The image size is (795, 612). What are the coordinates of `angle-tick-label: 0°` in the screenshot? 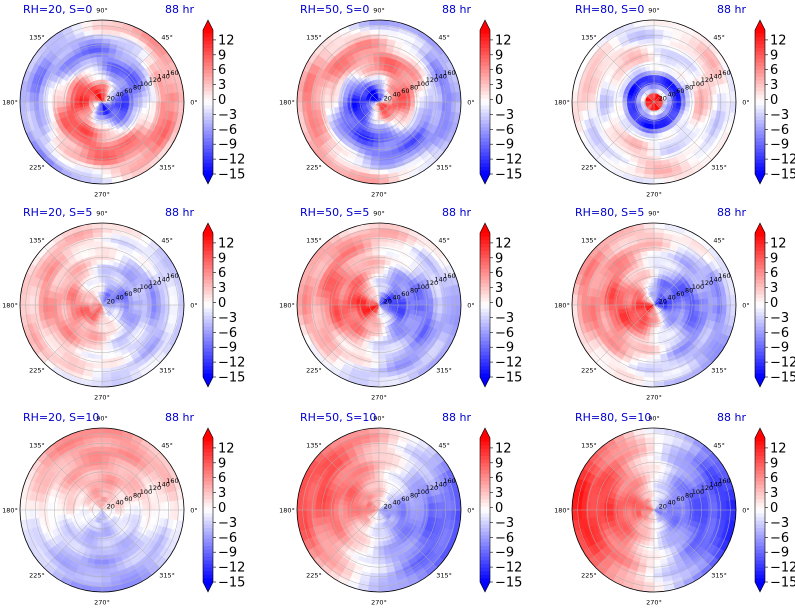 It's located at (470, 306).